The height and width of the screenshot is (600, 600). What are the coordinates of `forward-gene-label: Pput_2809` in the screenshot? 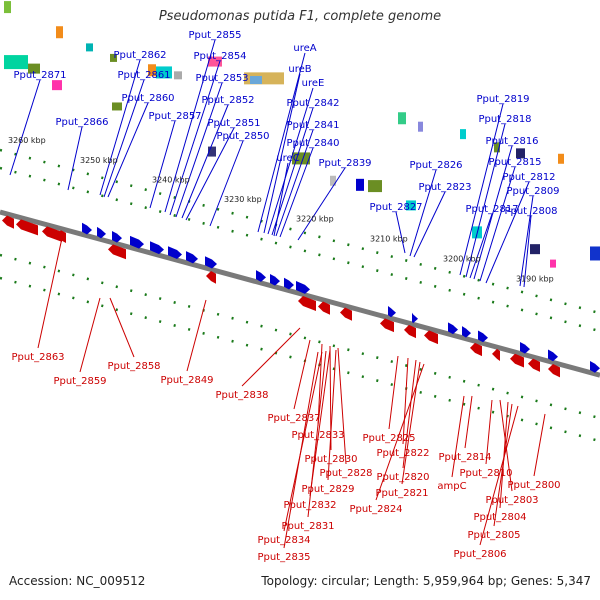 It's located at (532, 191).